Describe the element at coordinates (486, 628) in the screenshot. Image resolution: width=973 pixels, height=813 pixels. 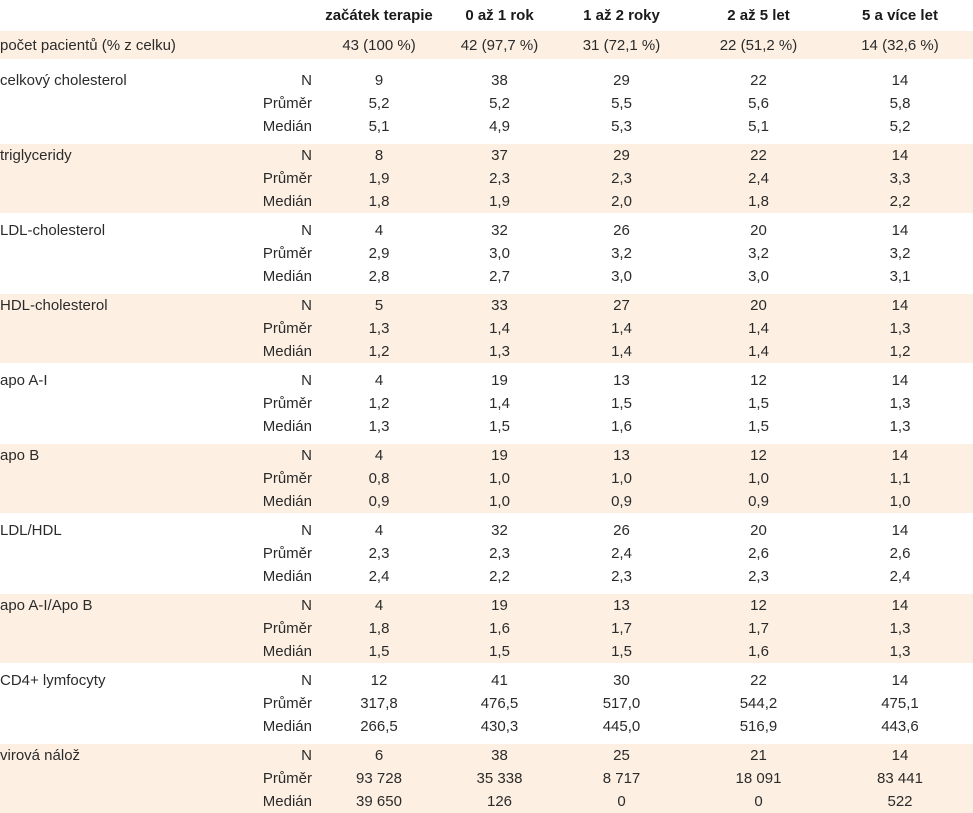
I see `table-row: Průměr 1,8 1,6 1,7 1,7 1,3` at that location.